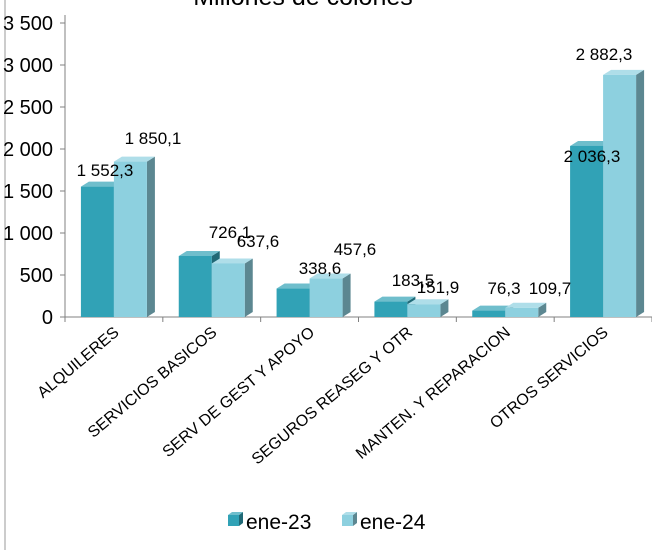 This screenshot has width=652, height=550. Describe the element at coordinates (278, 522) in the screenshot. I see `legend-label: ene-23` at that location.